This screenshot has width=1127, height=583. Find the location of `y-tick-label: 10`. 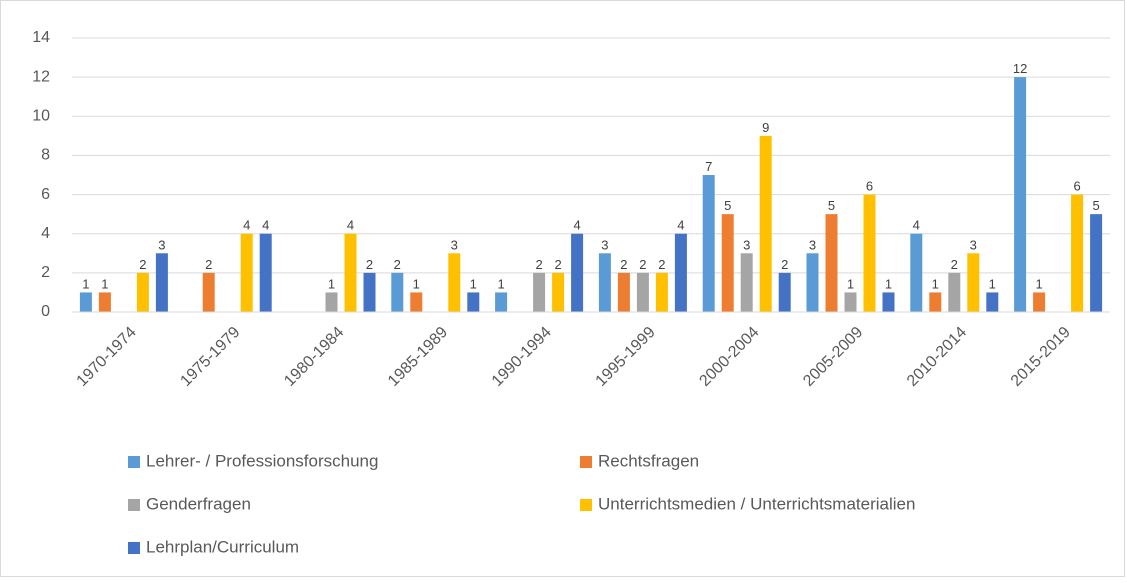

y-tick-label: 10 is located at coordinates (41, 116).